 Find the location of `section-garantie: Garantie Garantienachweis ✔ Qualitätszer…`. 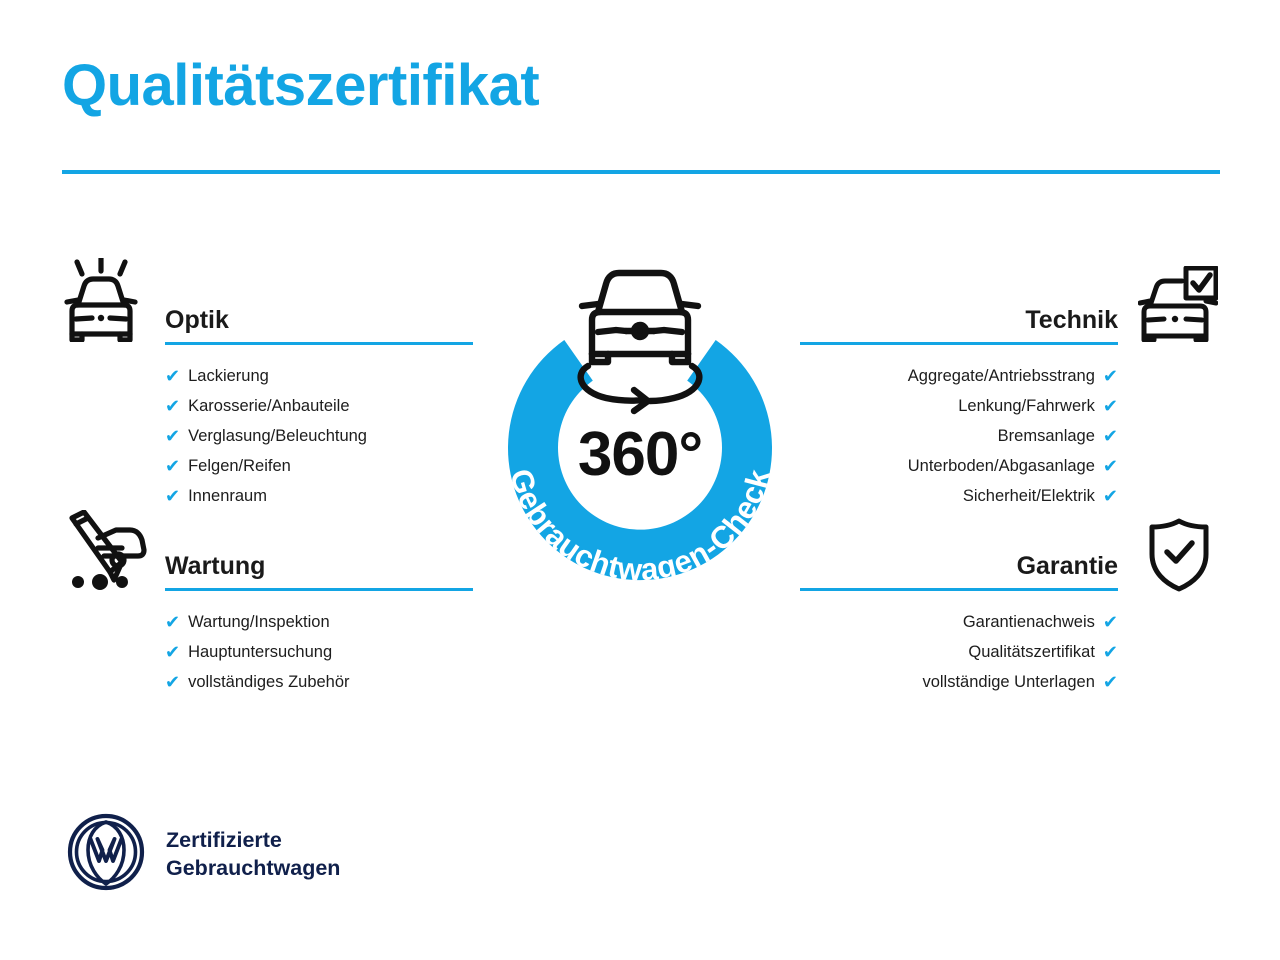

section-garantie: Garantie Garantienachweis ✔ Qualitätszer… is located at coordinates (959, 619).